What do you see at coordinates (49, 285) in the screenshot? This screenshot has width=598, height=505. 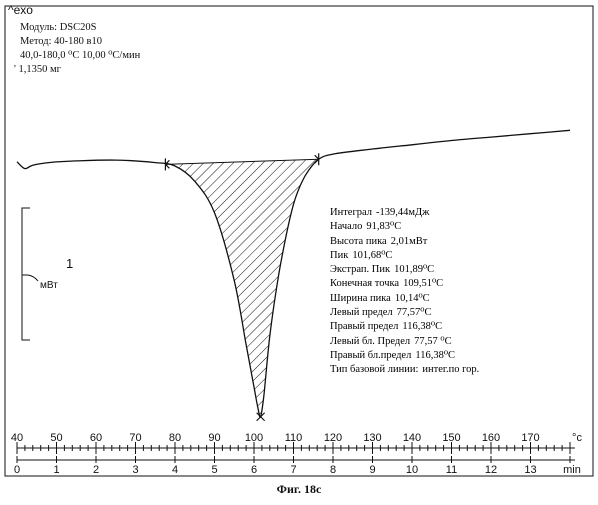 I see `scale-bar-unit: мВт` at bounding box center [49, 285].